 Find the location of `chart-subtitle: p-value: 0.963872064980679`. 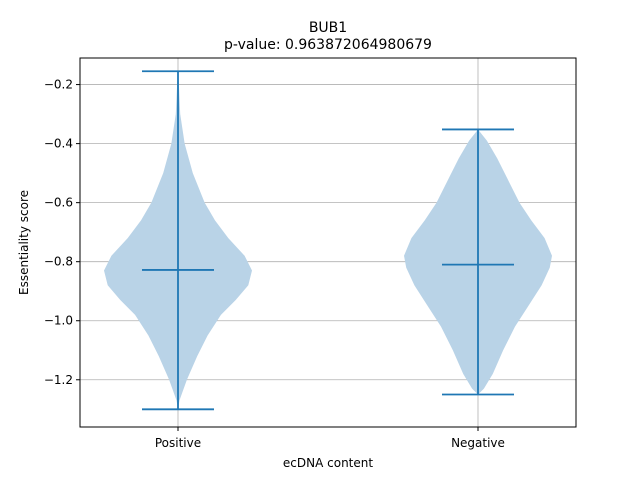

chart-subtitle: p-value: 0.963872064980679 is located at coordinates (328, 45).